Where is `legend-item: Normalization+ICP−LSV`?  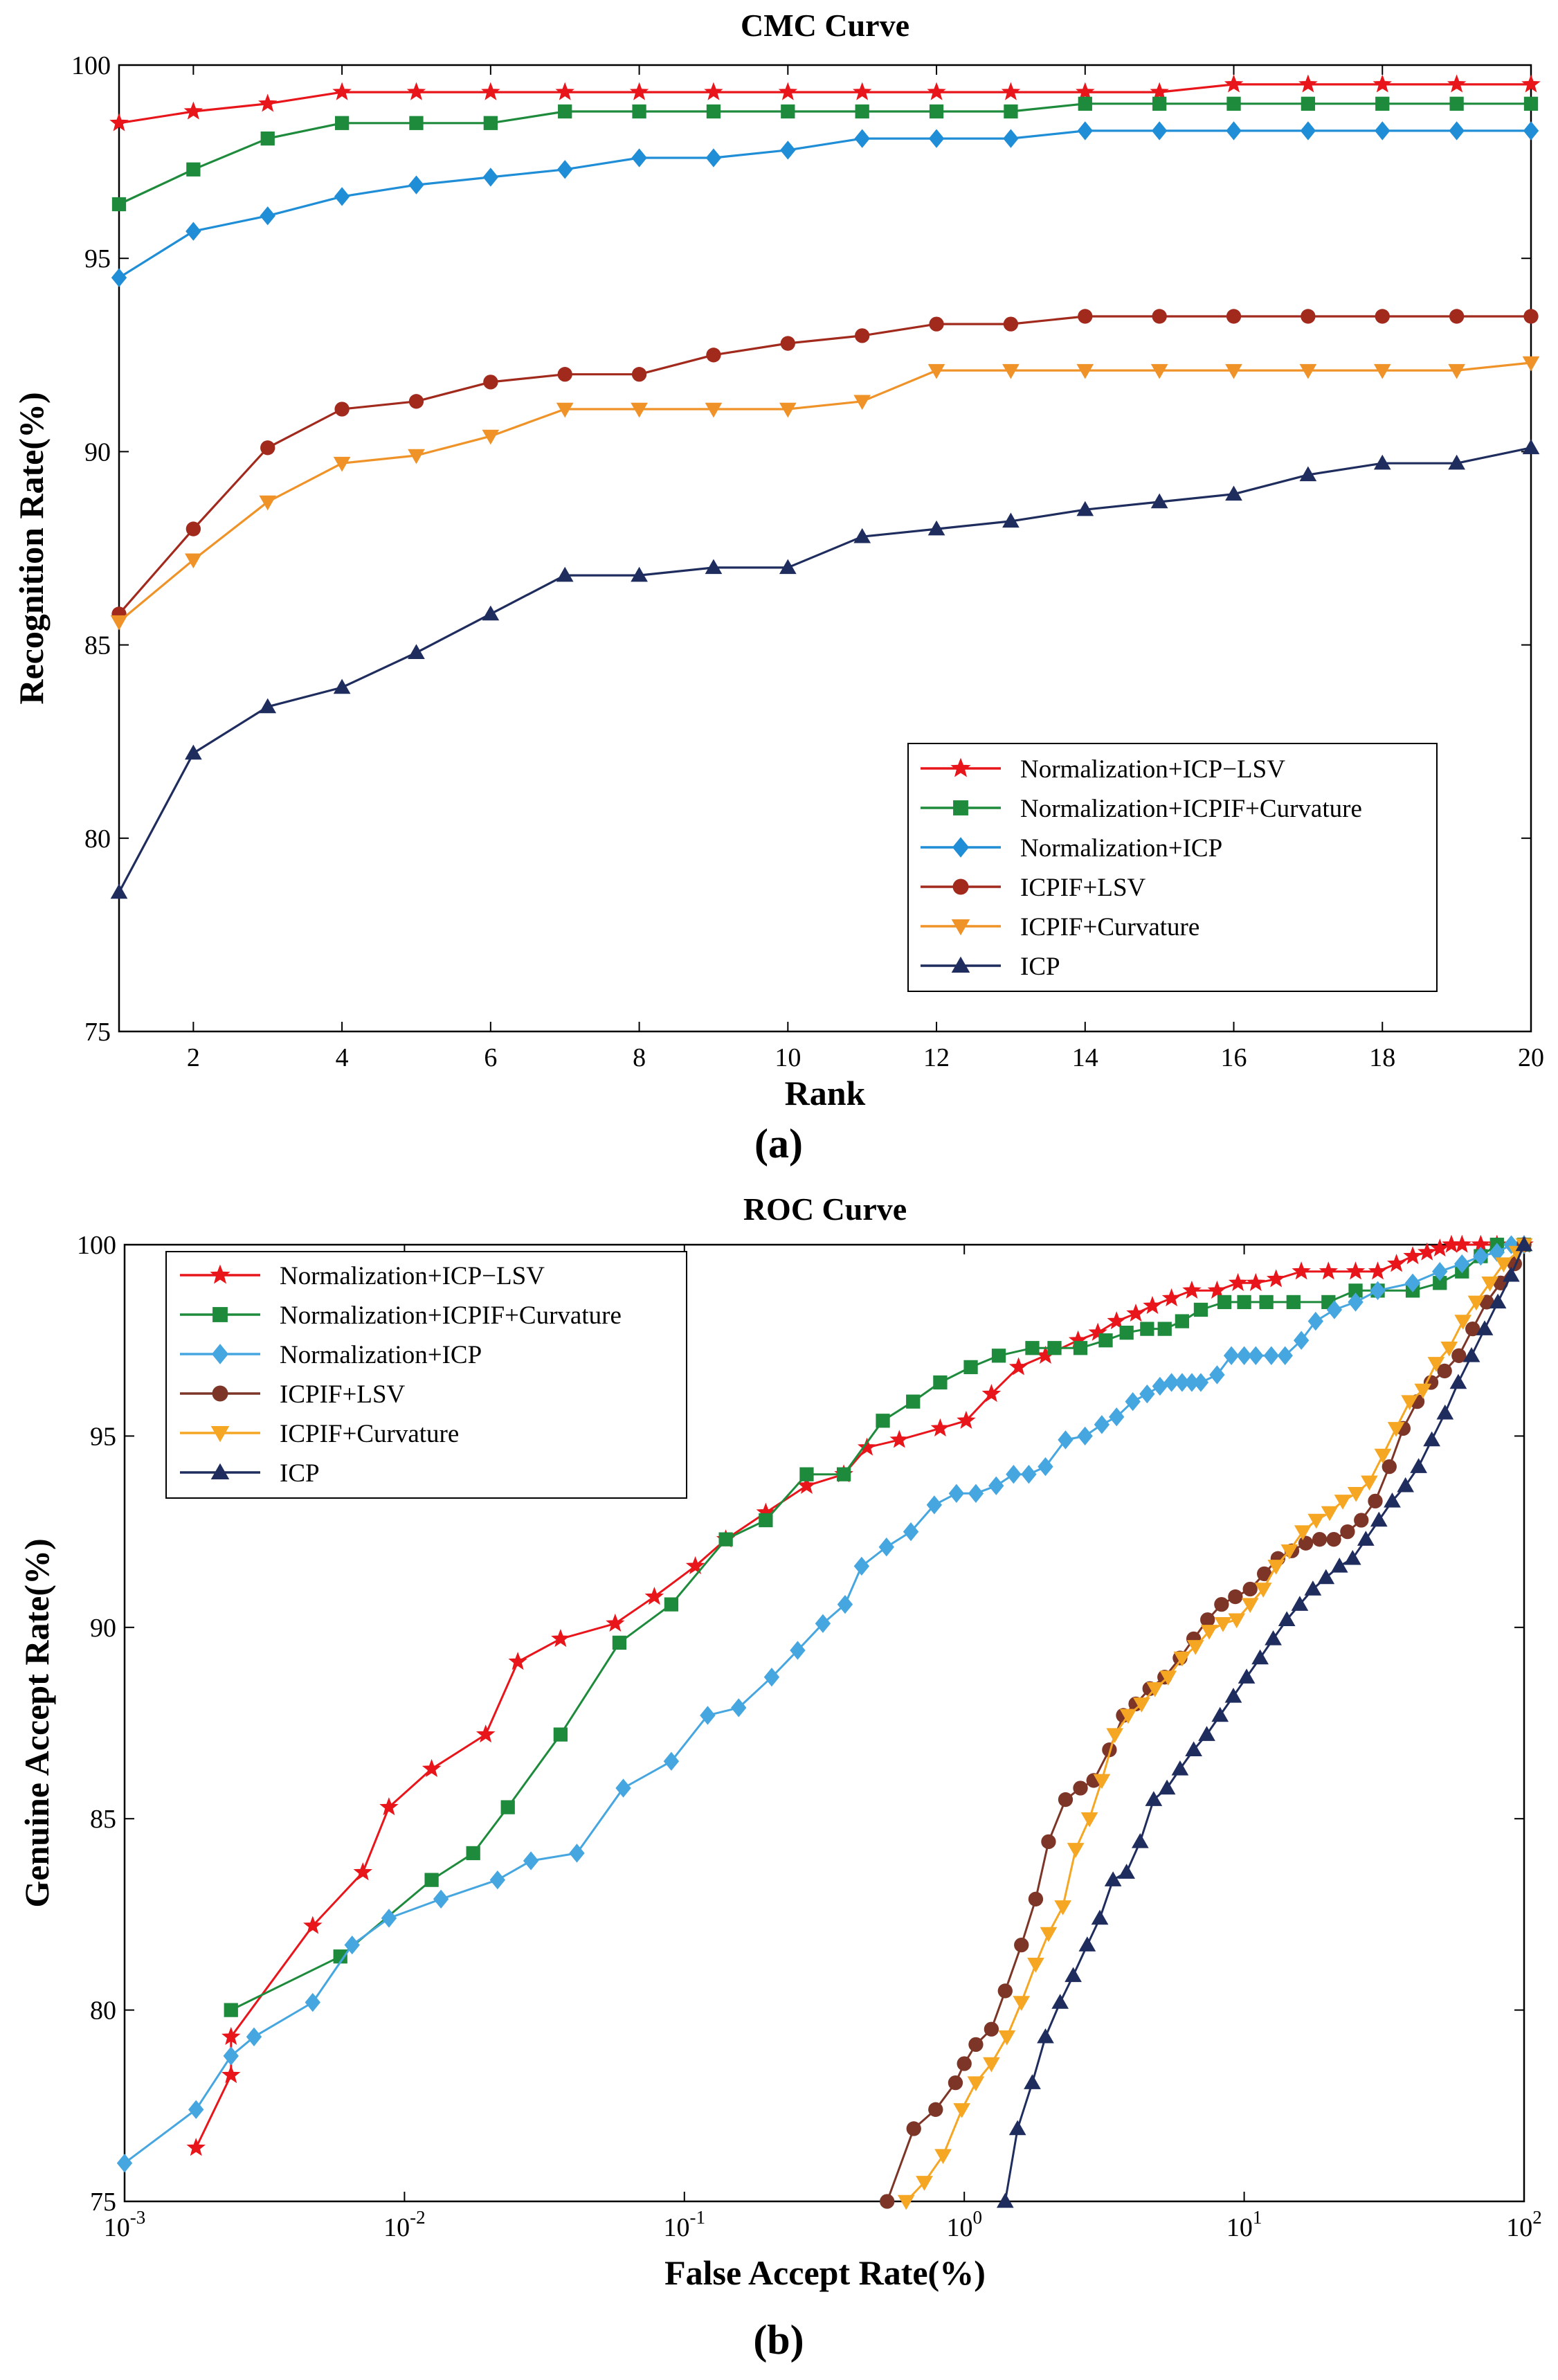
legend-item: Normalization+ICP−LSV is located at coordinates (1103, 770).